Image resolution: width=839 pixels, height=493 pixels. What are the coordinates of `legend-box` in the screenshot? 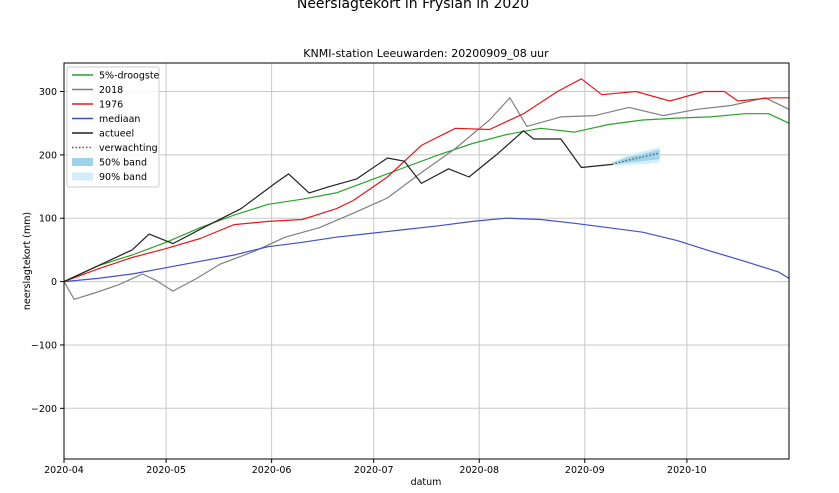 It's located at (113, 127).